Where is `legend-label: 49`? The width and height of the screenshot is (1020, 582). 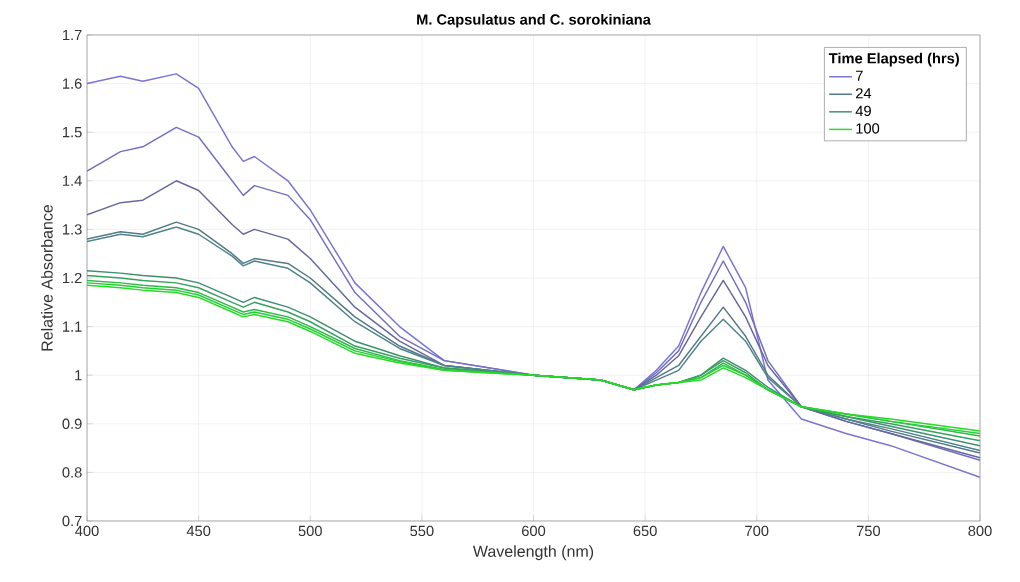
legend-label: 49 is located at coordinates (863, 111).